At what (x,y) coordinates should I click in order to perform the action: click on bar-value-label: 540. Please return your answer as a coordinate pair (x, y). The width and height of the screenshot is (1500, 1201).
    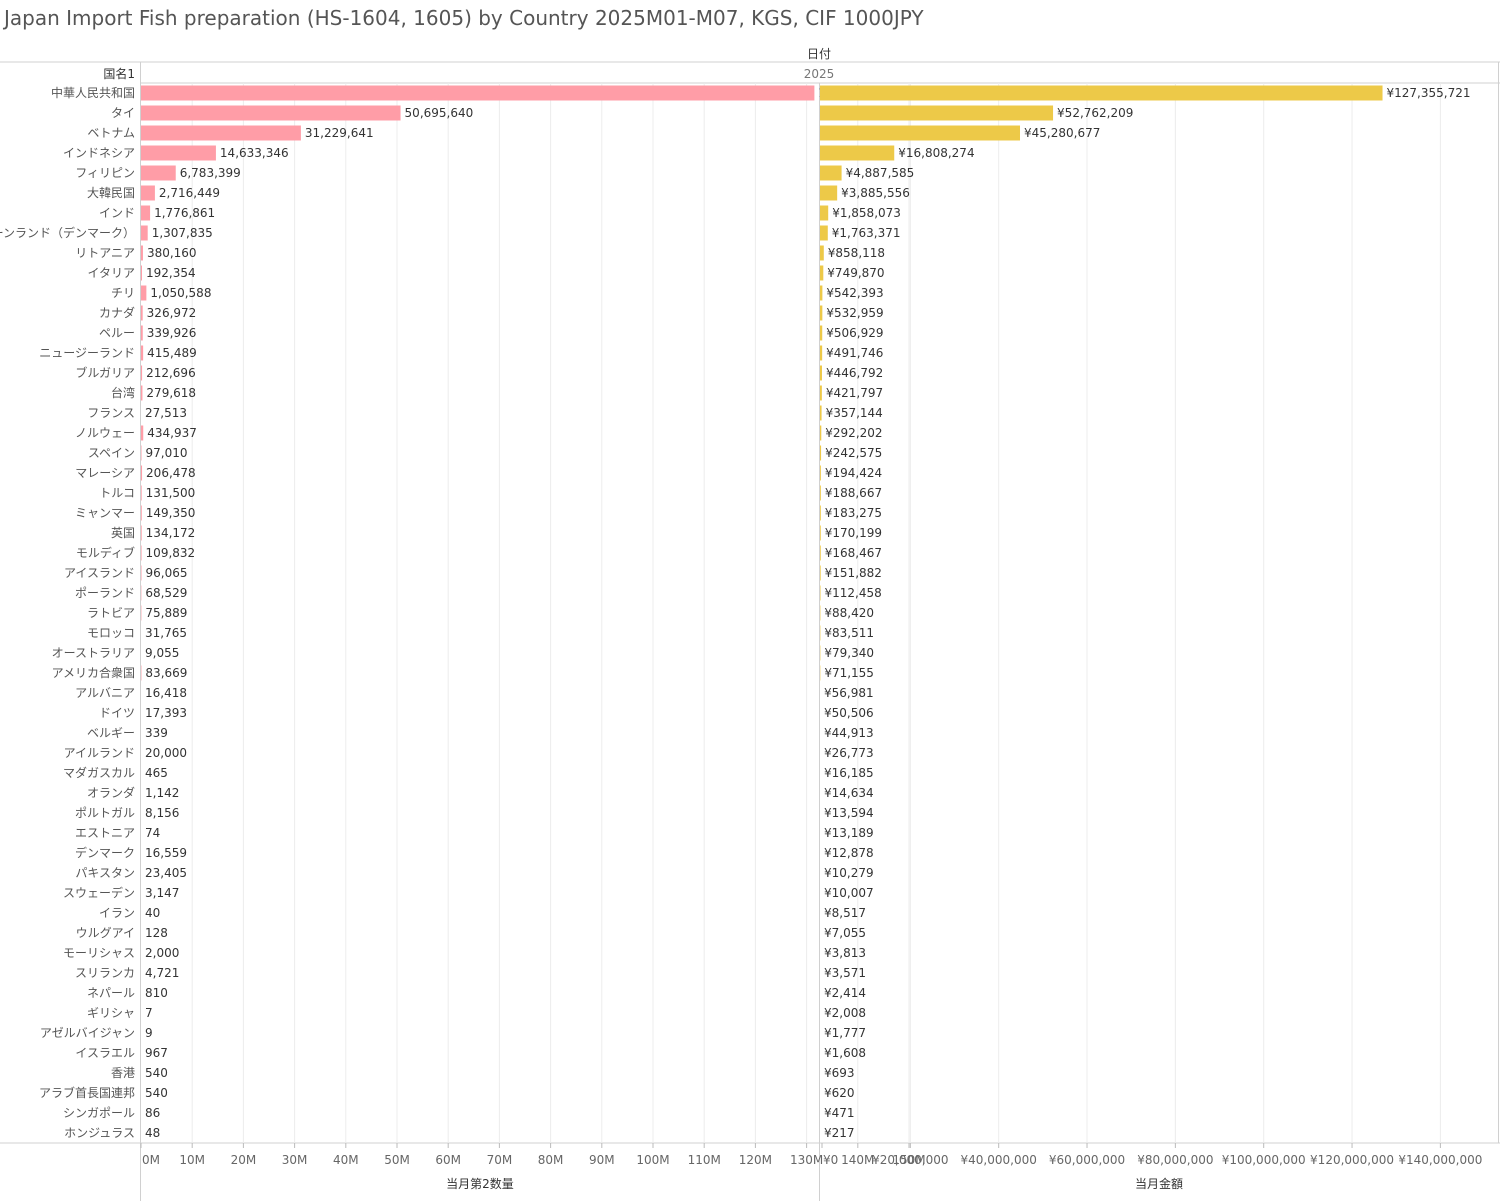
    Looking at the image, I should click on (156, 1093).